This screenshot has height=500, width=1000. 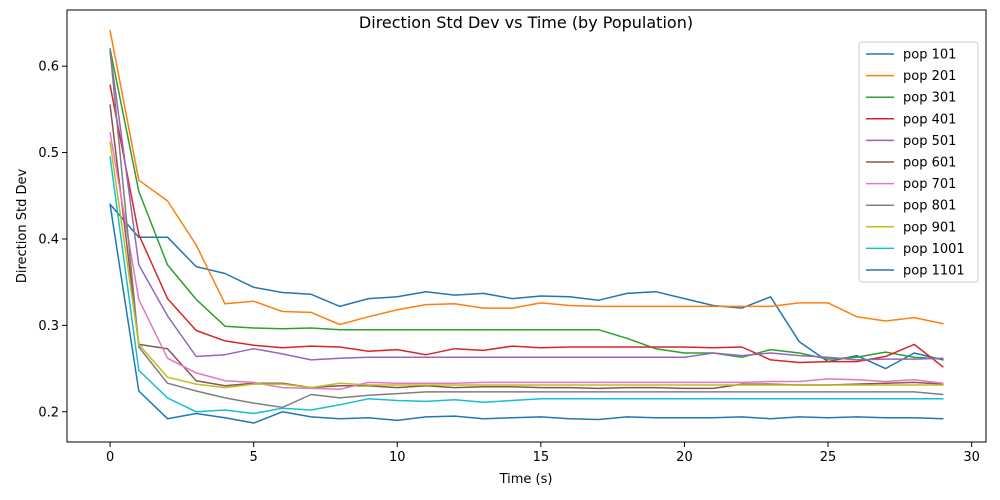 I want to click on legend-label: pop 601, so click(x=929, y=163).